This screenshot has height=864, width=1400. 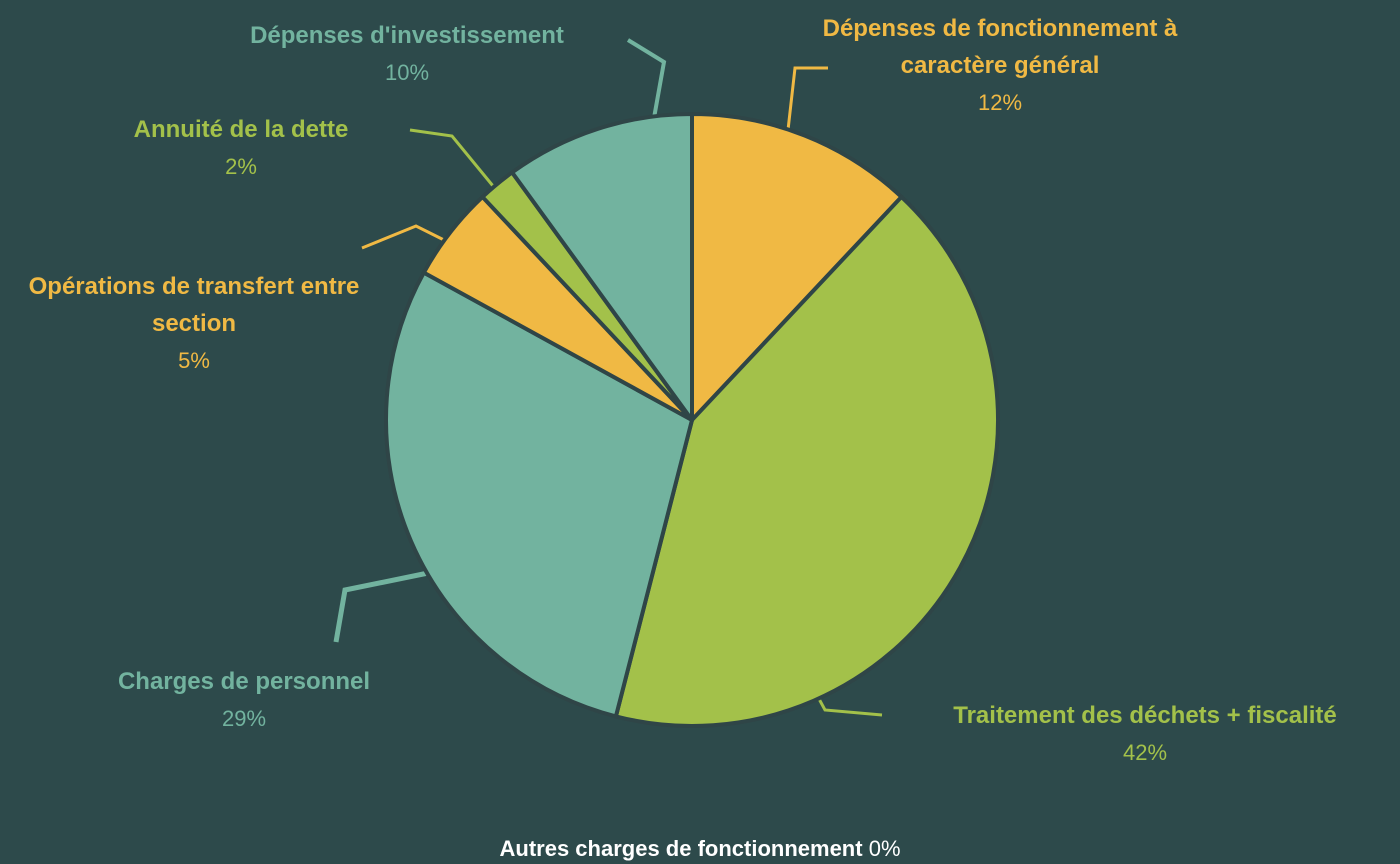 I want to click on slice-value: 42%, so click(x=1145, y=752).